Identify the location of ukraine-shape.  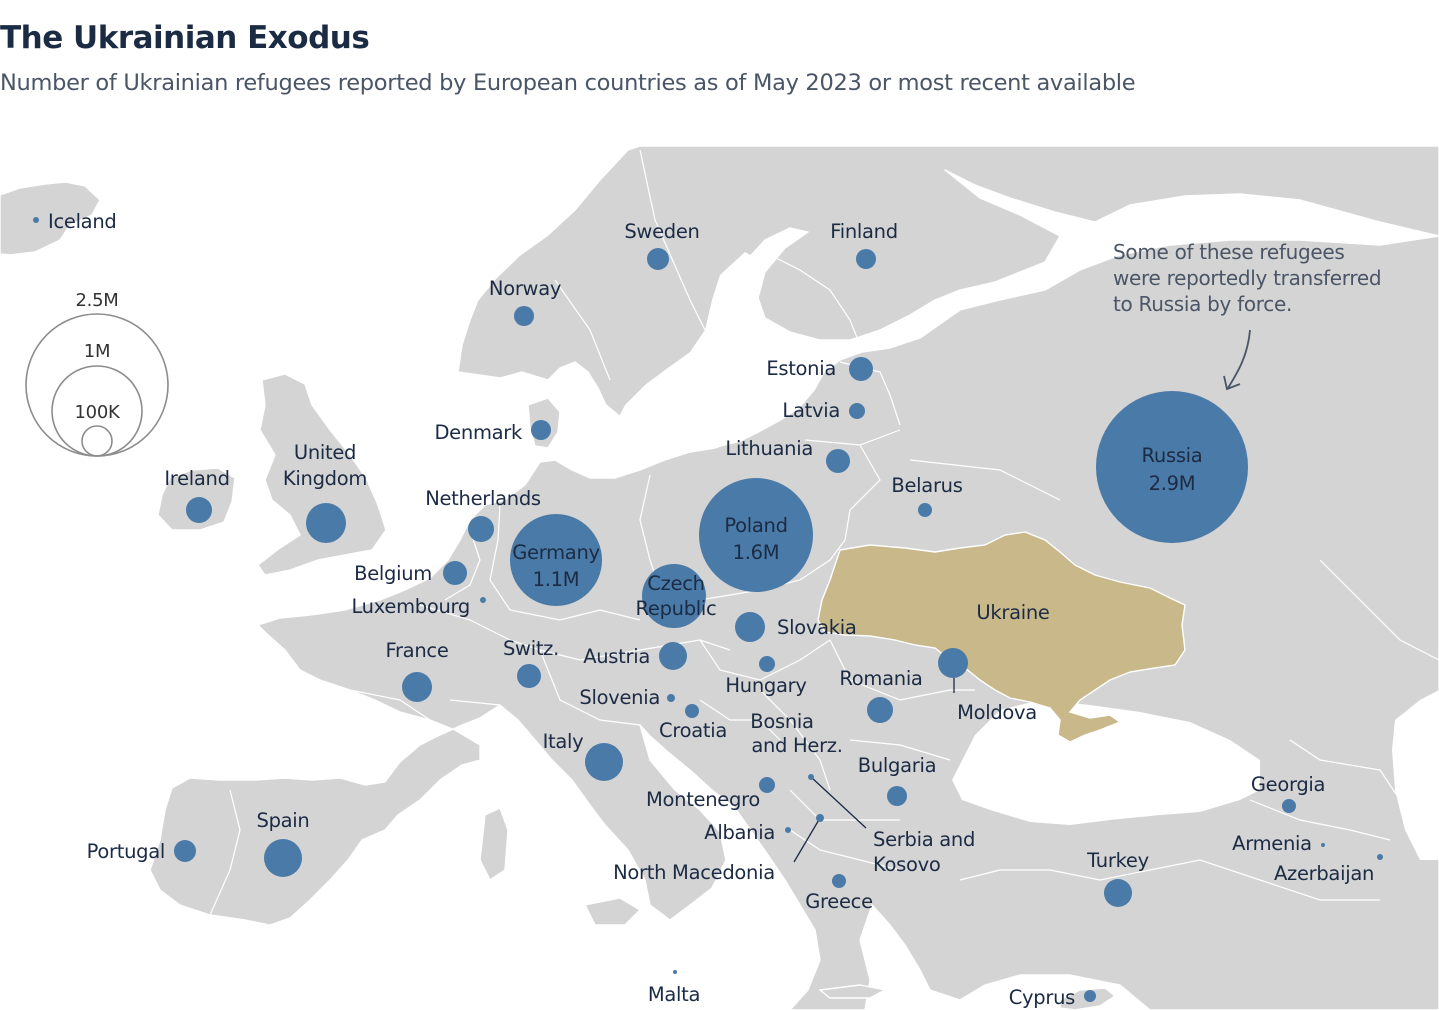
(1001, 637).